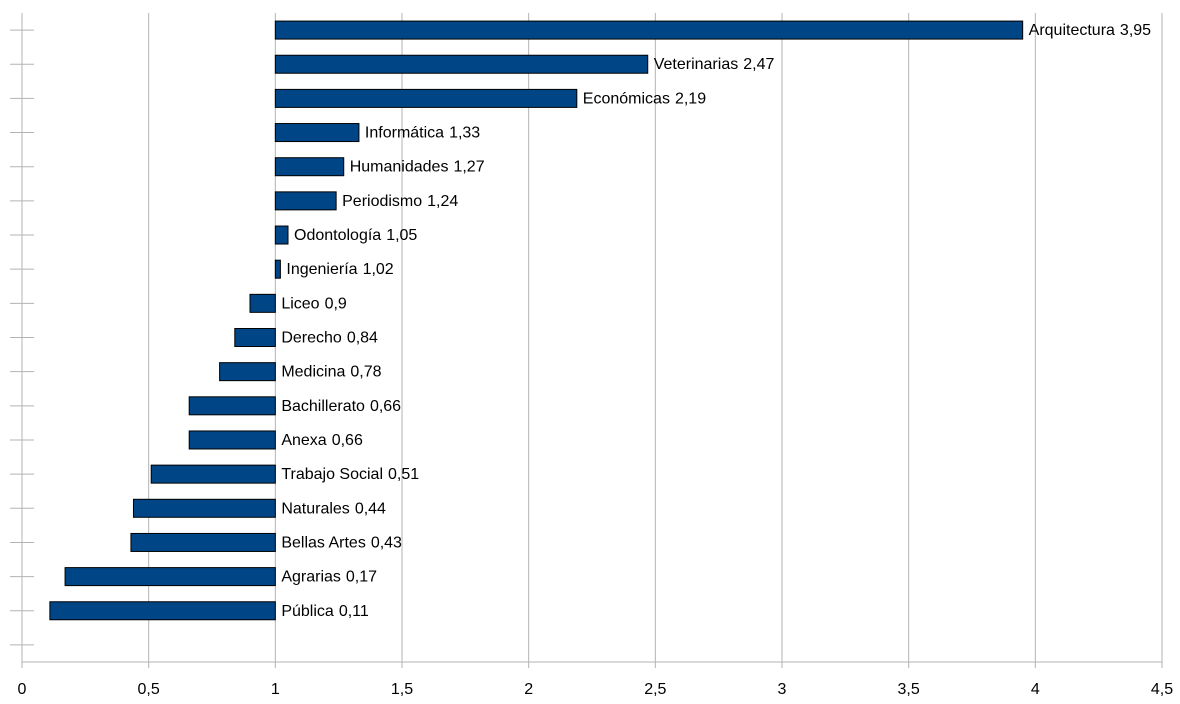  I want to click on x-tick-label: 0, so click(22, 689).